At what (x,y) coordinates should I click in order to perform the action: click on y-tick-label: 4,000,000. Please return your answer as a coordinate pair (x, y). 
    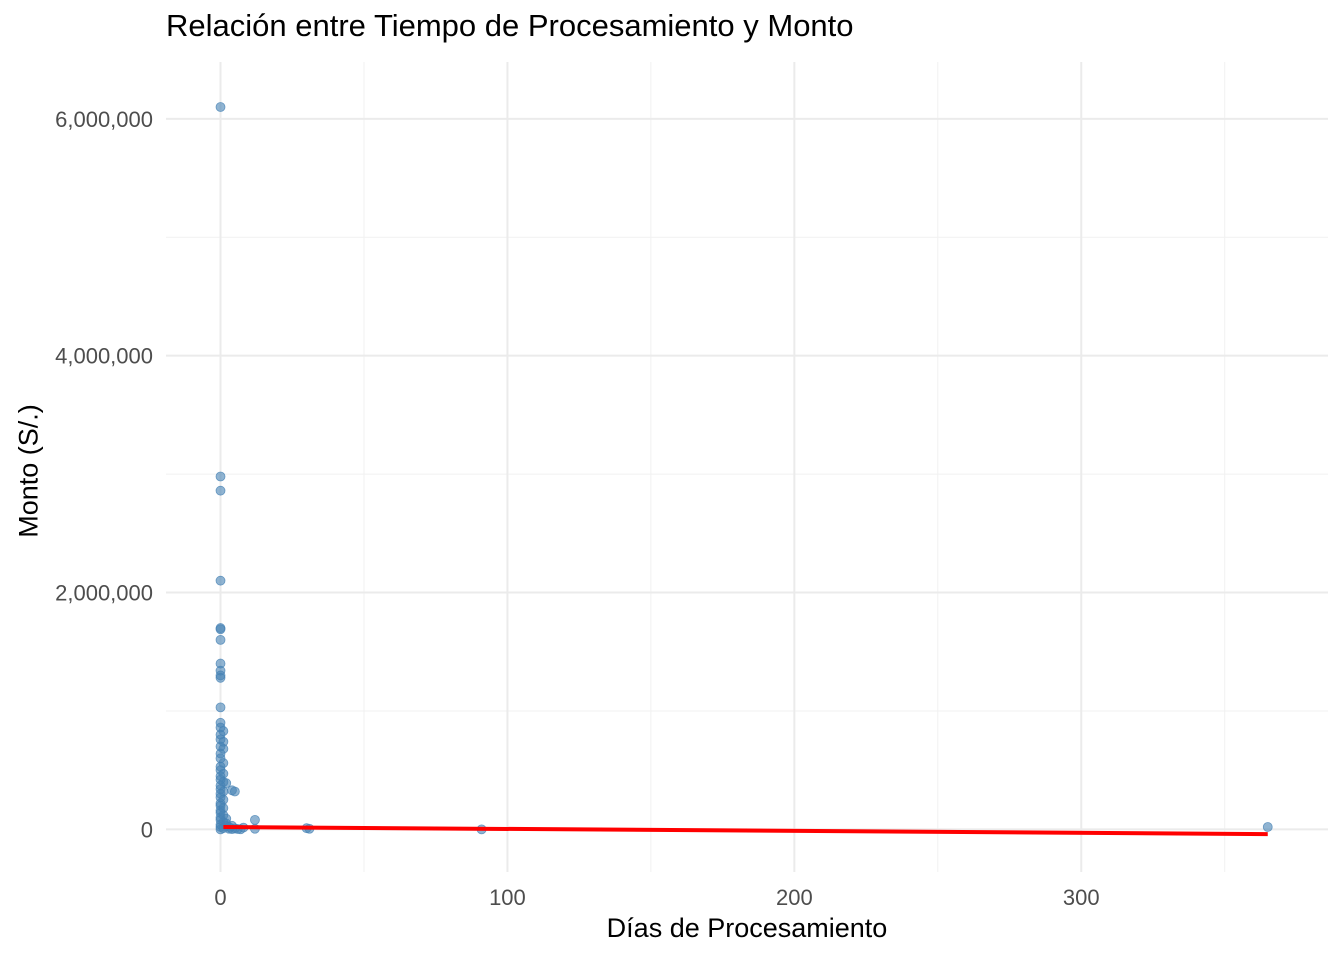
    Looking at the image, I should click on (104, 356).